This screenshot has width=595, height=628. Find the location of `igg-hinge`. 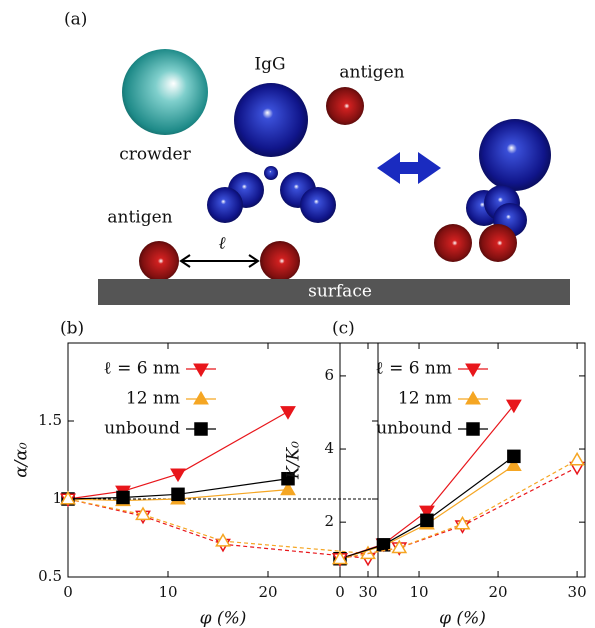

igg-hinge is located at coordinates (271, 173).